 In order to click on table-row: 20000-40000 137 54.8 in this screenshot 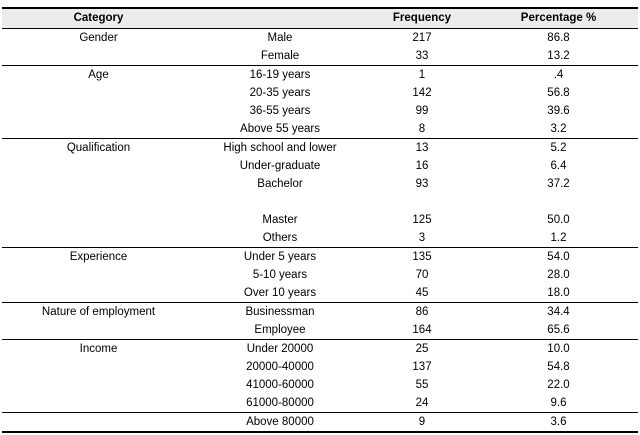, I will do `click(320, 367)`.